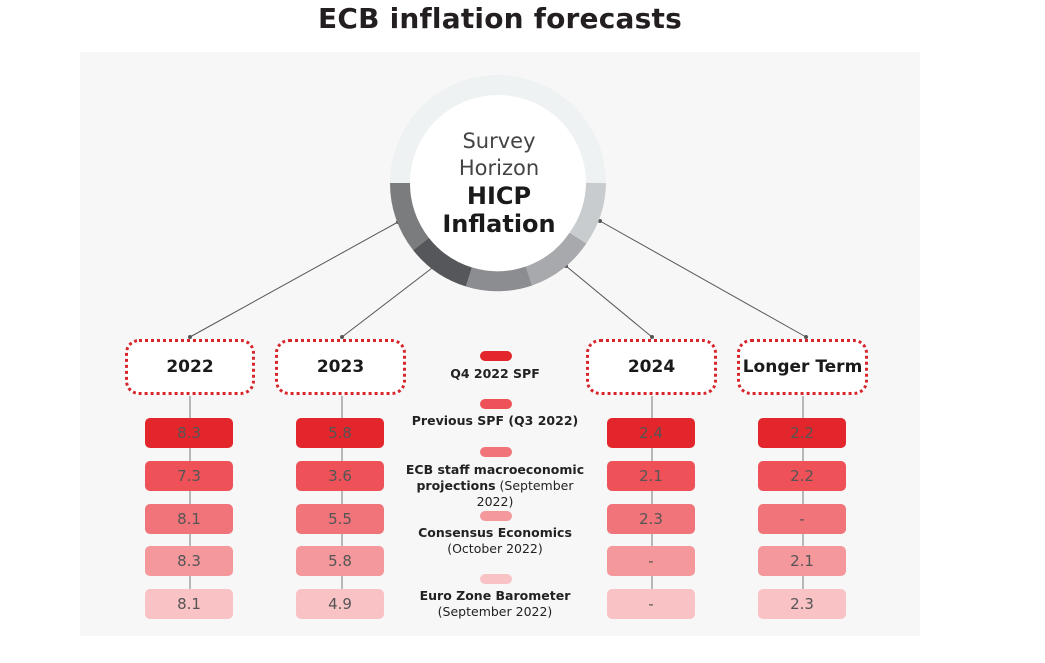 The height and width of the screenshot is (663, 1045). What do you see at coordinates (802, 367) in the screenshot?
I see `horizon-box-longer-term: Longer Term` at bounding box center [802, 367].